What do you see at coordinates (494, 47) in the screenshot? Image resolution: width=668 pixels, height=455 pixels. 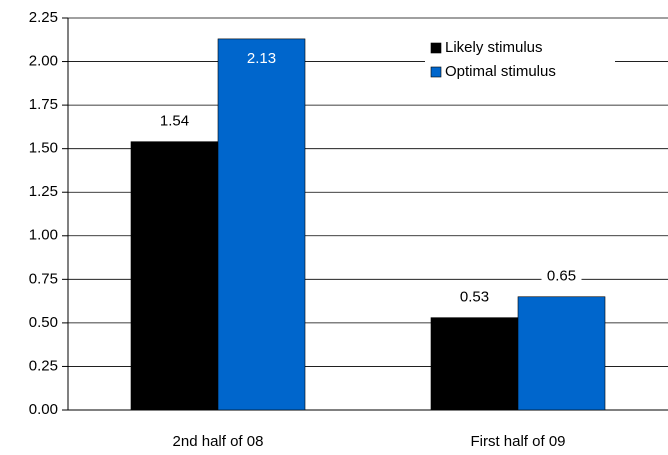 I see `legend-label: Likely stimulus` at bounding box center [494, 47].